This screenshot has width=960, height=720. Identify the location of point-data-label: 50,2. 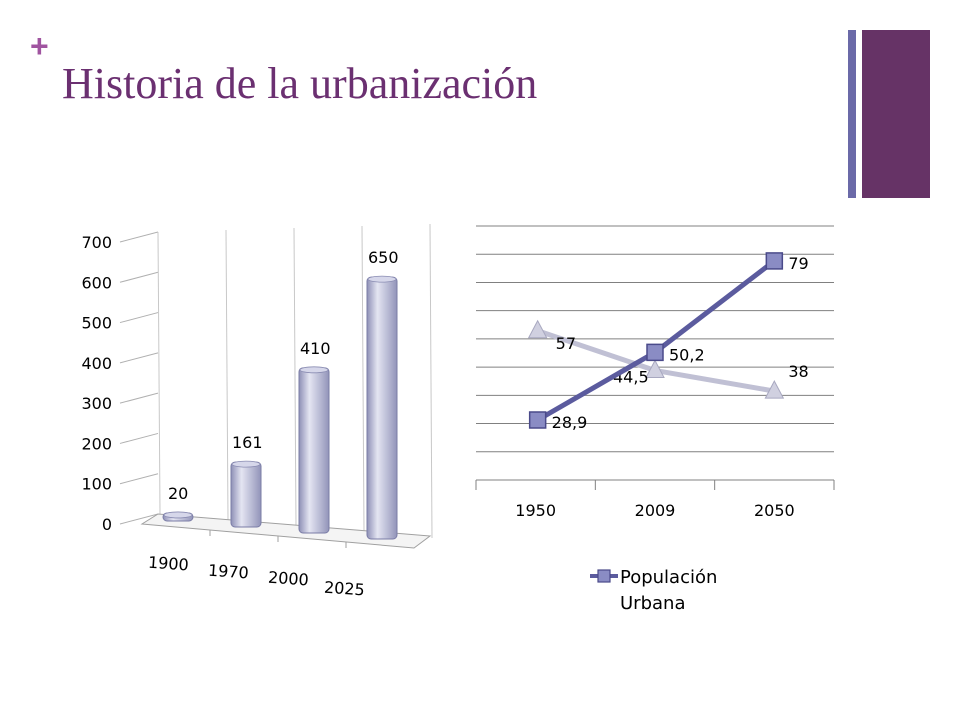
(687, 354).